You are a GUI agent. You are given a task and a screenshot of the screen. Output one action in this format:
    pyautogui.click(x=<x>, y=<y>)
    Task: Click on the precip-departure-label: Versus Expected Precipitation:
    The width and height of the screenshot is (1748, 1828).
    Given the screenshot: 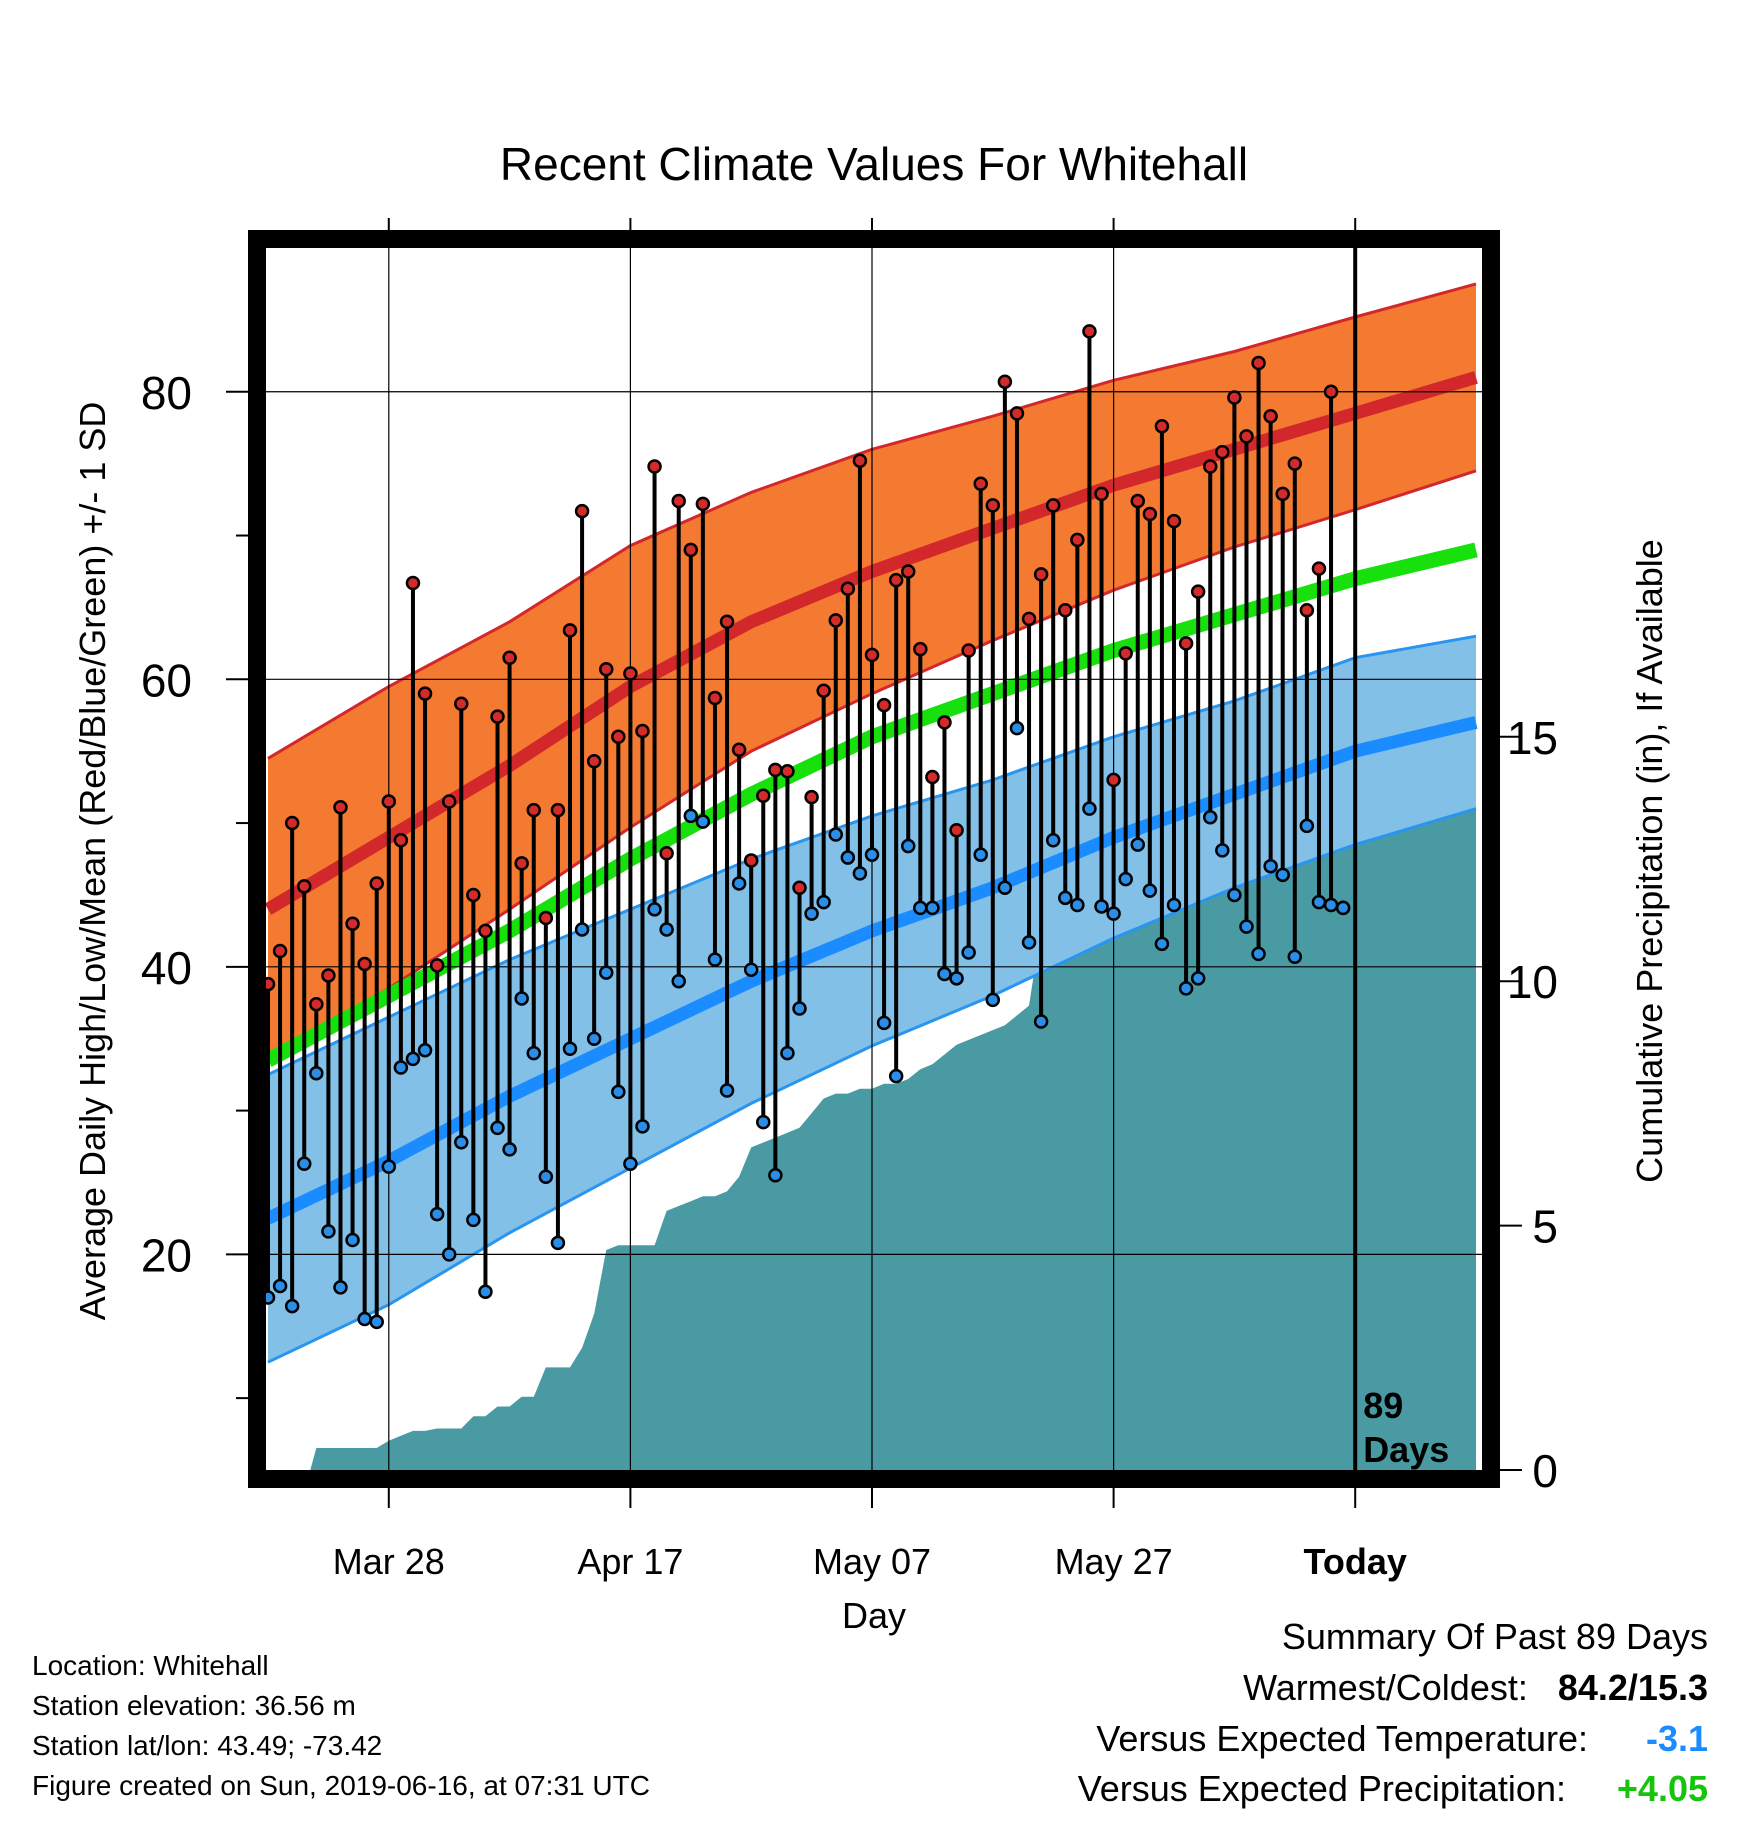 What is the action you would take?
    pyautogui.click(x=1321, y=1788)
    